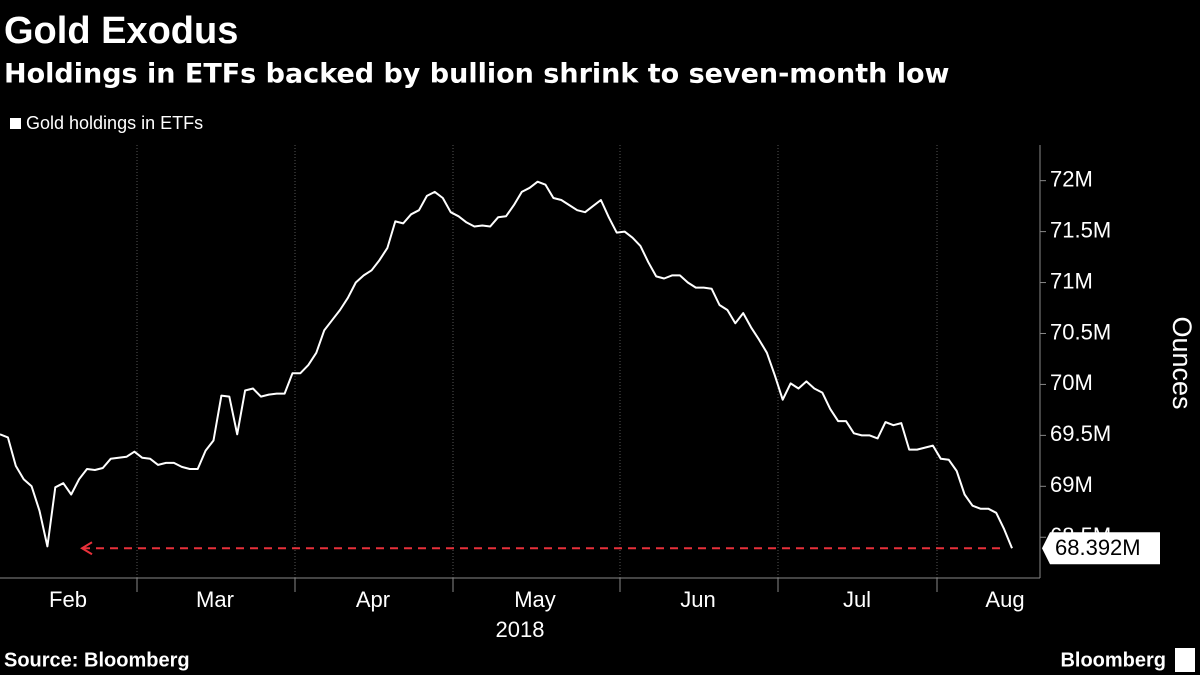 The width and height of the screenshot is (1200, 675). What do you see at coordinates (1185, 660) in the screenshot?
I see `brand-icon` at bounding box center [1185, 660].